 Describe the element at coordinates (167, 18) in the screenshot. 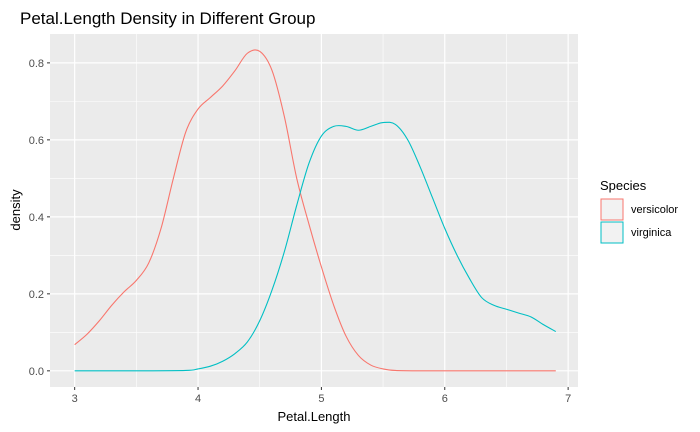

I see `chart-title: Petal.Length Density in Different Group` at that location.